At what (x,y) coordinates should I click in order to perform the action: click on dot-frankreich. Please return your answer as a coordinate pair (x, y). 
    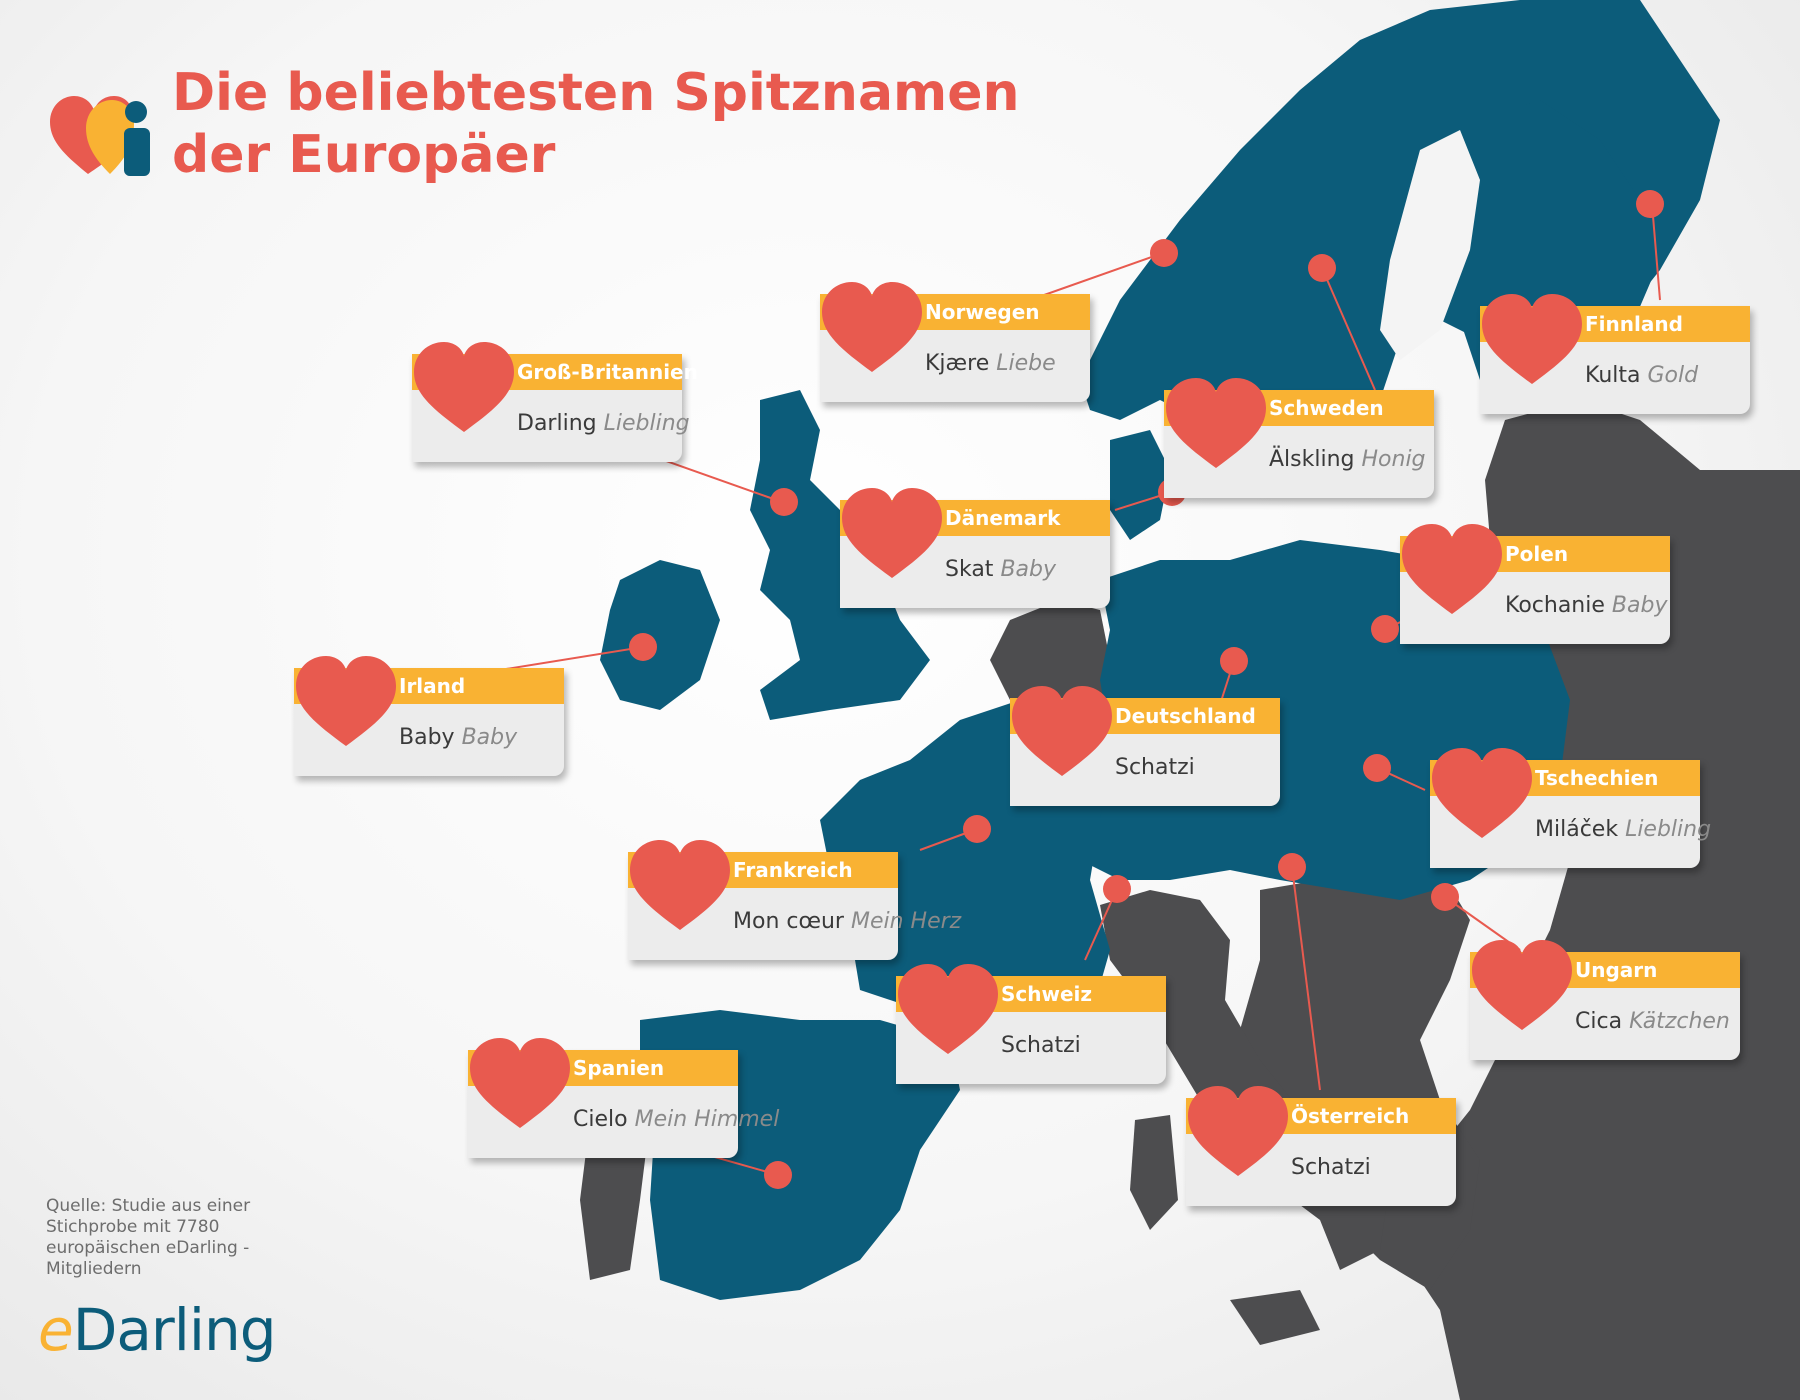
    Looking at the image, I should click on (977, 829).